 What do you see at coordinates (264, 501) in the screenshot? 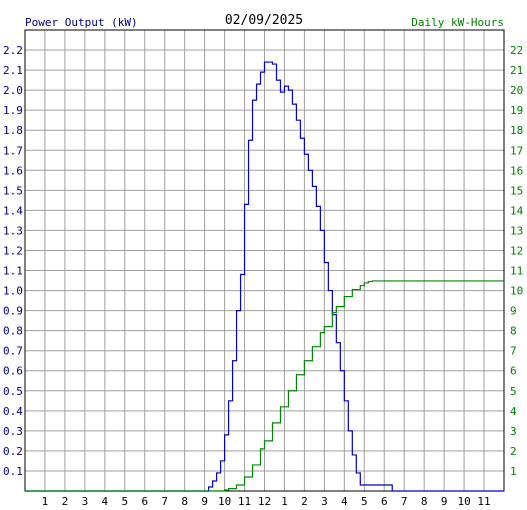
I see `x-tick-label: 12` at bounding box center [264, 501].